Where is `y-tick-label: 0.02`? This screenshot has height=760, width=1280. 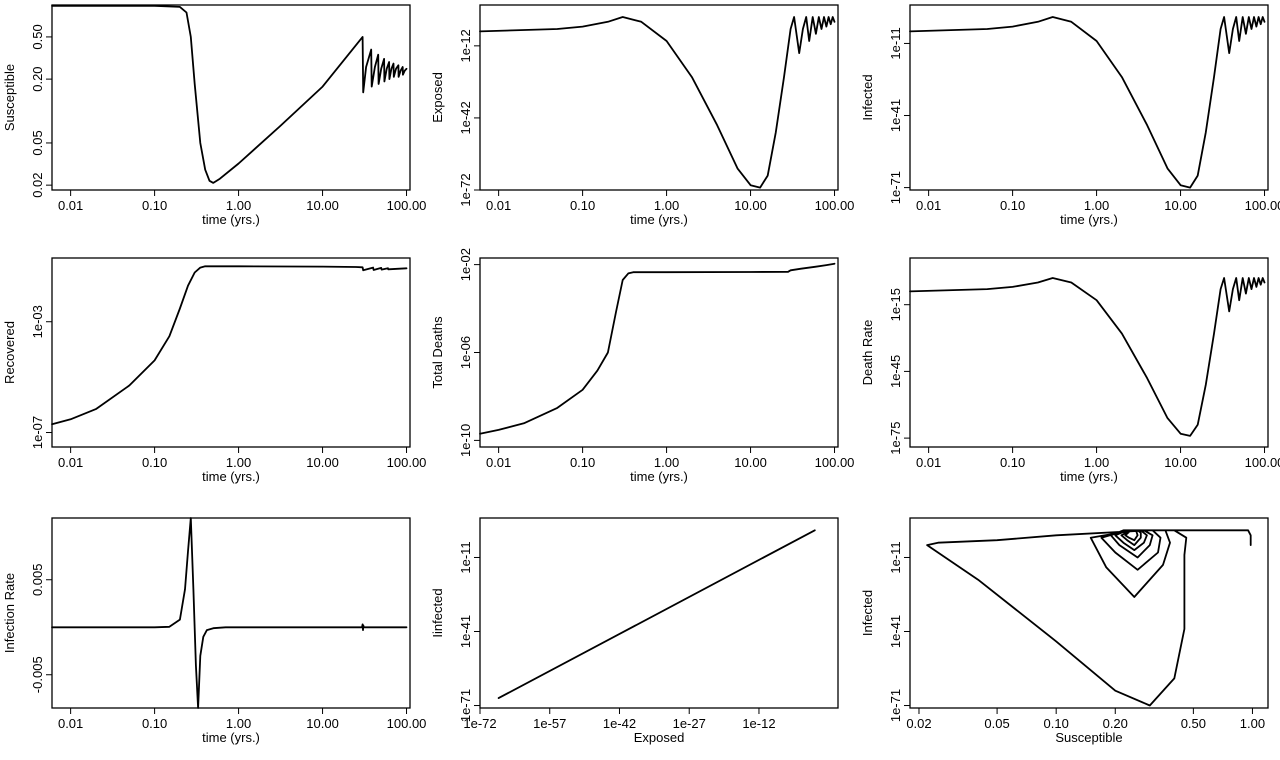 y-tick-label: 0.02 is located at coordinates (37, 184).